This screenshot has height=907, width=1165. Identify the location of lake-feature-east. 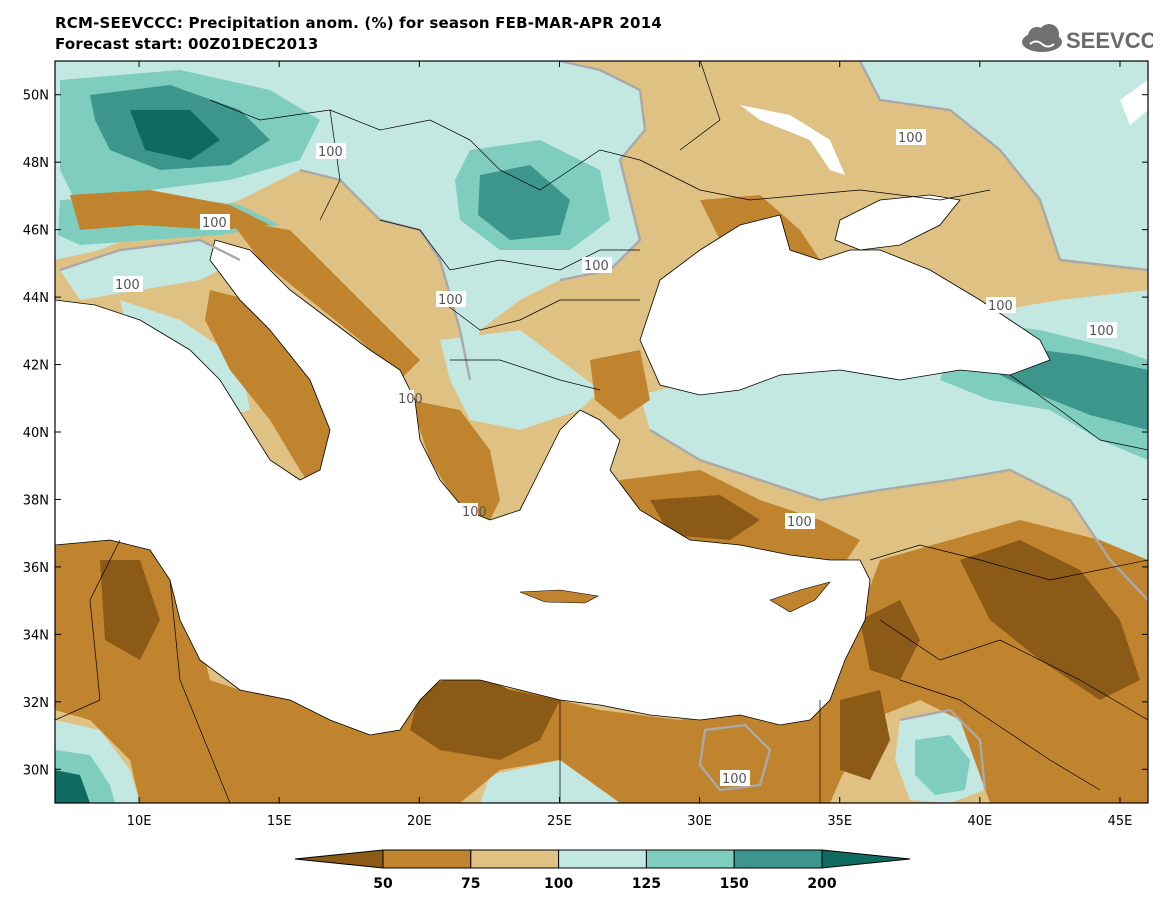
(1134, 102).